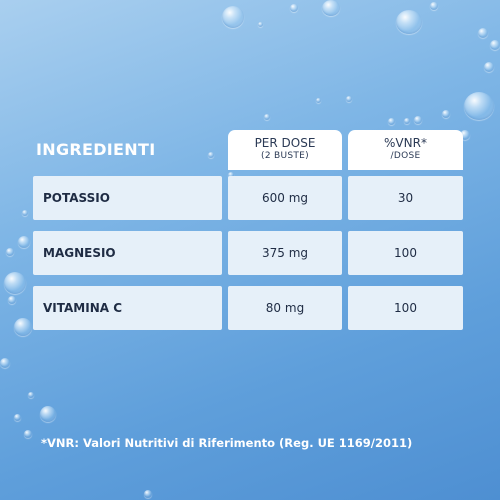 The width and height of the screenshot is (500, 500). I want to click on column-header-vnr: %VNR* /DOSE, so click(405, 150).